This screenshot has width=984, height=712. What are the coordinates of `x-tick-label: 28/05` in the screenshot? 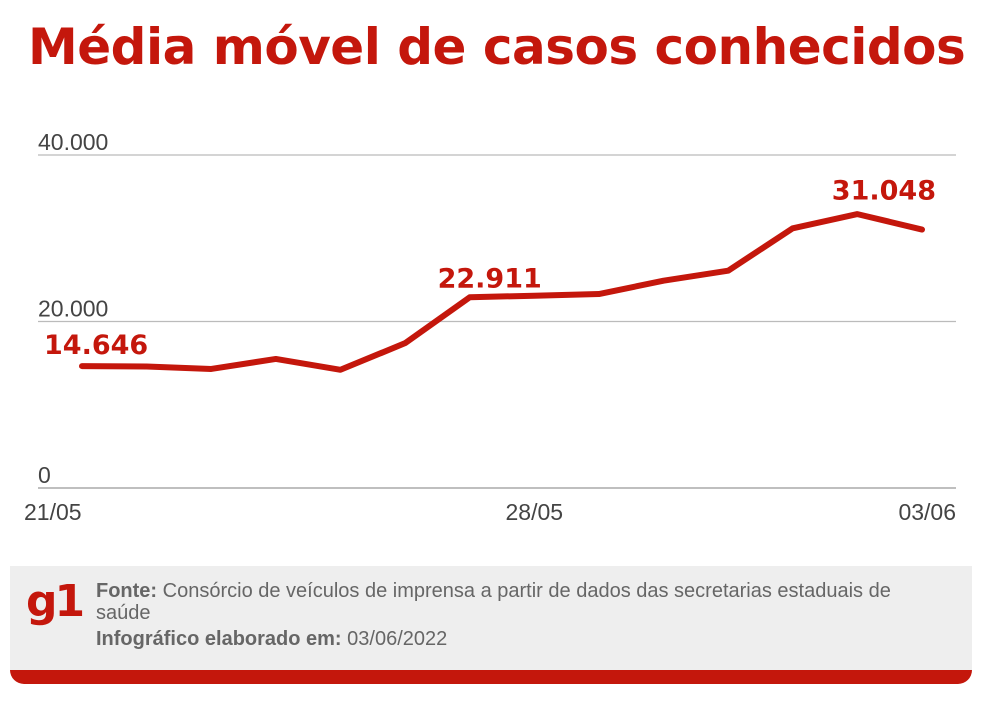 It's located at (535, 512).